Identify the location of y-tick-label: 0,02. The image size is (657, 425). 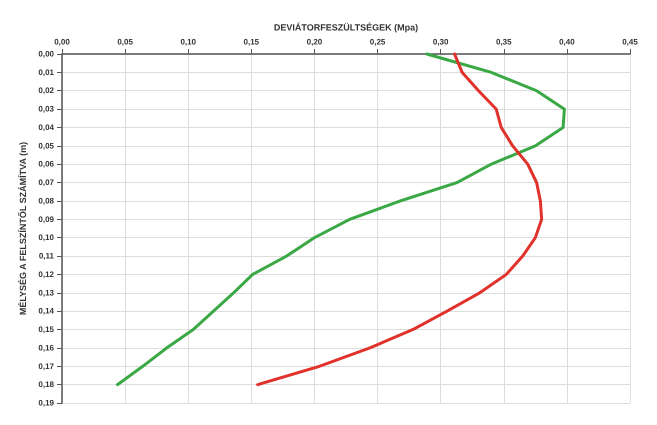
(46, 91).